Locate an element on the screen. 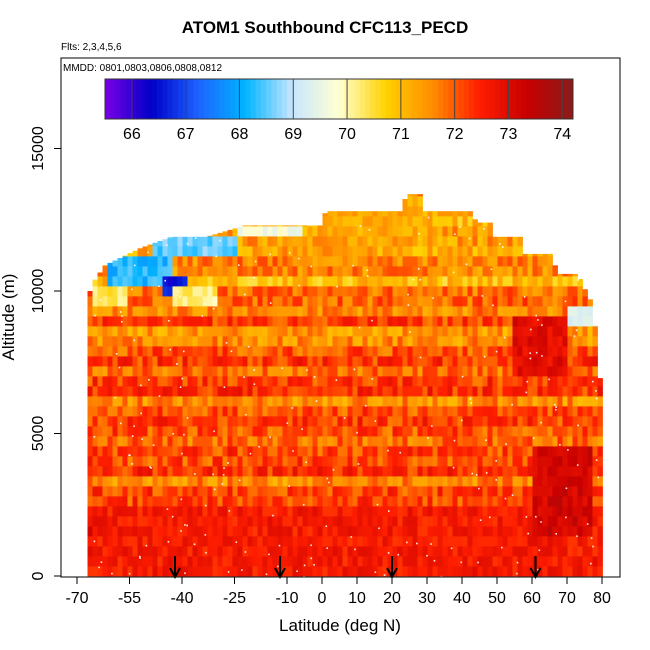 This screenshot has height=650, width=650. colorbar-tick-label: 72 is located at coordinates (455, 134).